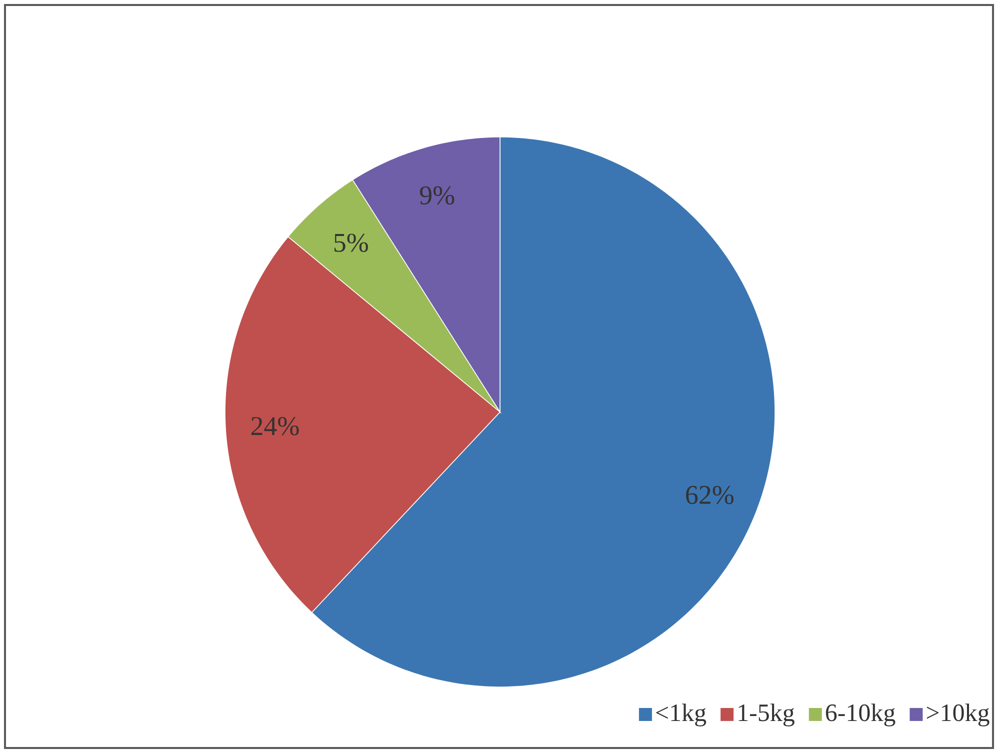  I want to click on data-label: 9%, so click(437, 195).